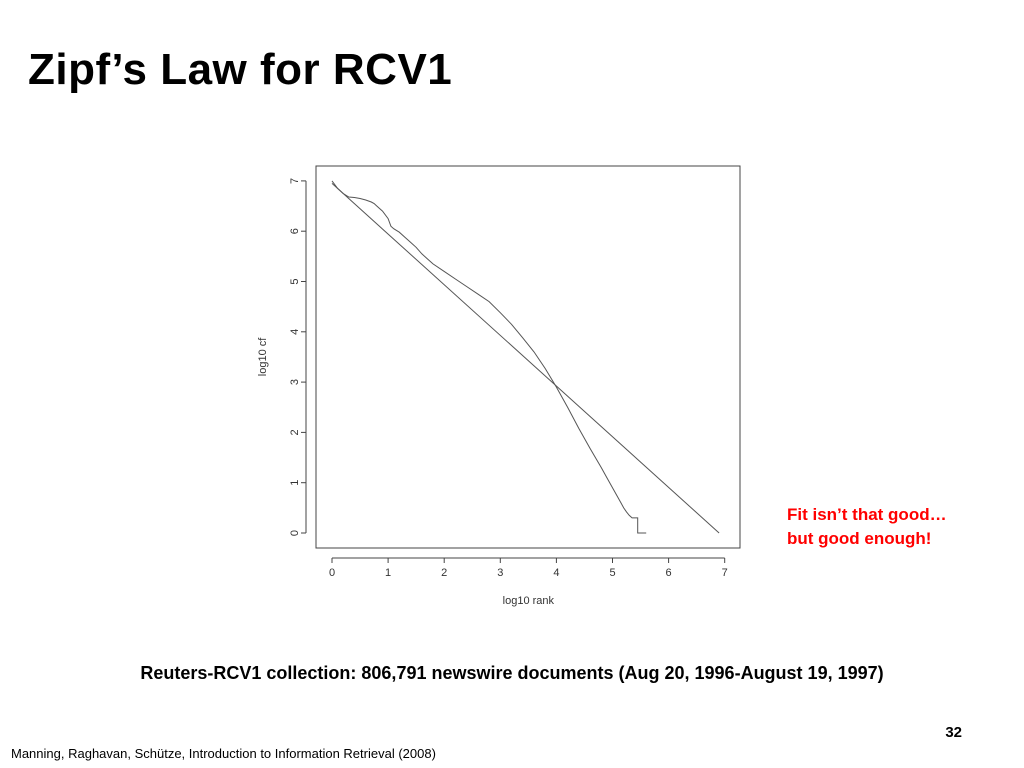 This screenshot has height=768, width=1024. Describe the element at coordinates (263, 356) in the screenshot. I see `y-axis-label: log10 cf` at that location.